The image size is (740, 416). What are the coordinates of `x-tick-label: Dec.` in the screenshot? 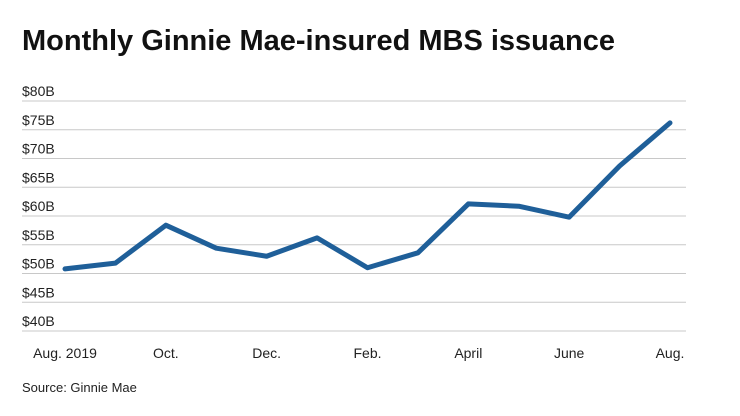 It's located at (266, 353).